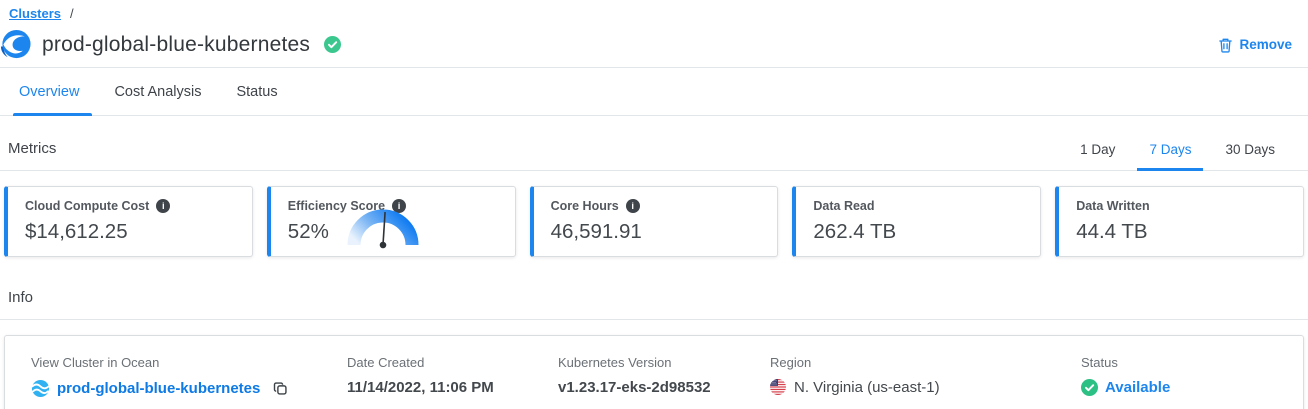 This screenshot has width=1308, height=409. I want to click on filter-7-days: 7 Days, so click(1170, 152).